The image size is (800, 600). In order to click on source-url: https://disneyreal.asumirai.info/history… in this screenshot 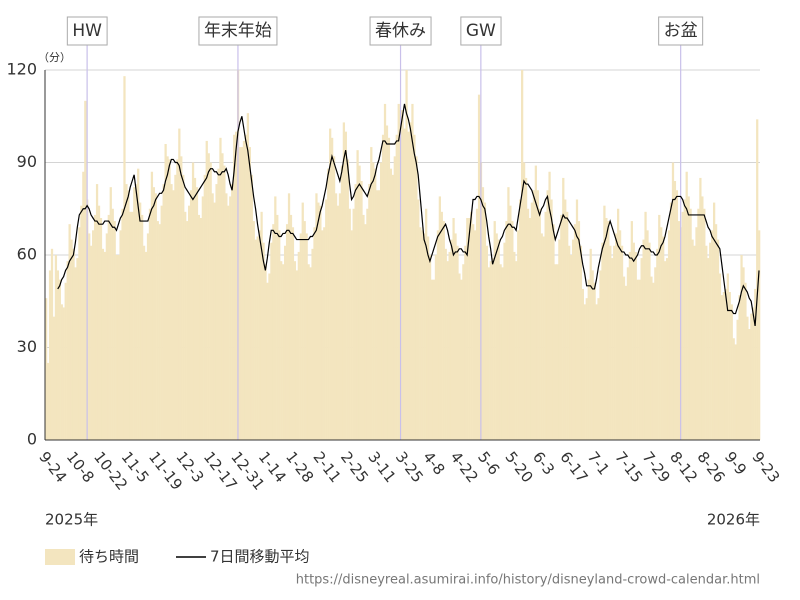, I will do `click(528, 580)`.